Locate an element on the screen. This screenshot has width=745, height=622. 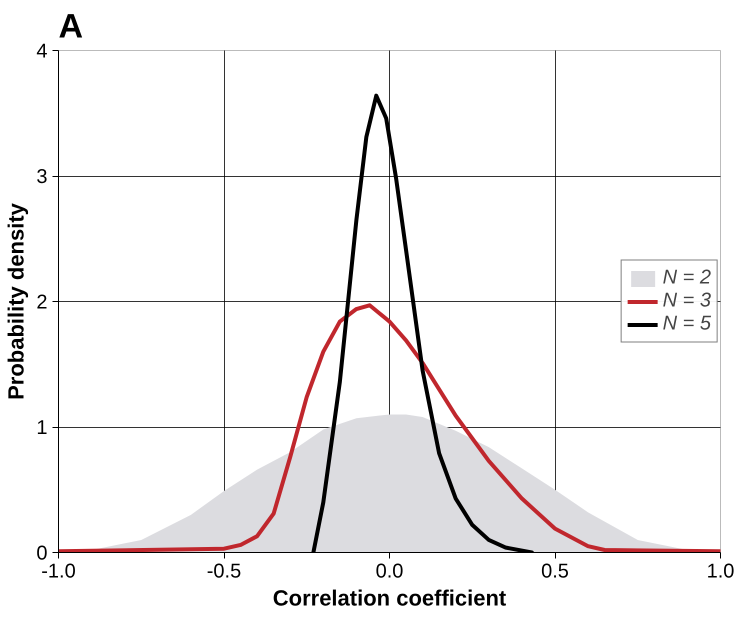
y-tick-label: 2 is located at coordinates (42, 303).